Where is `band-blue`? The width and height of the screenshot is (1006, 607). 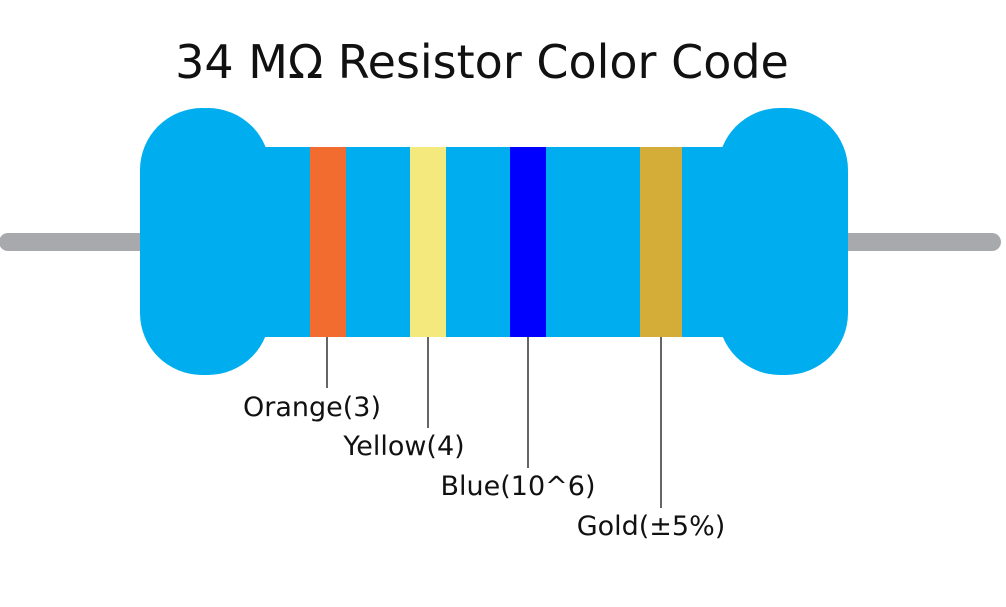
band-blue is located at coordinates (528, 242).